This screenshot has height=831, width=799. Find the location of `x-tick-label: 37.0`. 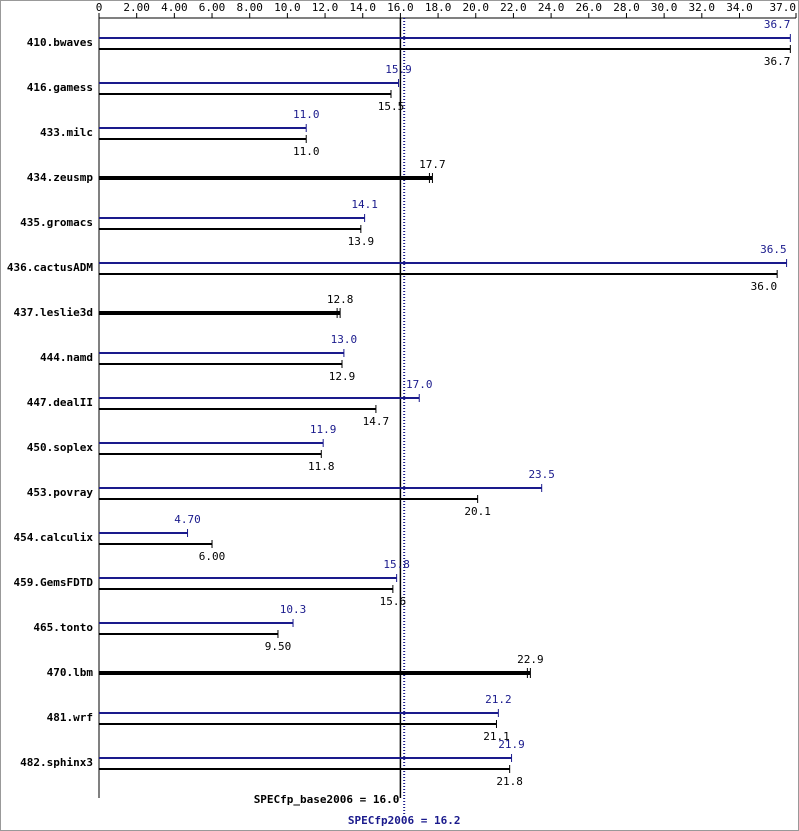

x-tick-label: 37.0 is located at coordinates (783, 7).